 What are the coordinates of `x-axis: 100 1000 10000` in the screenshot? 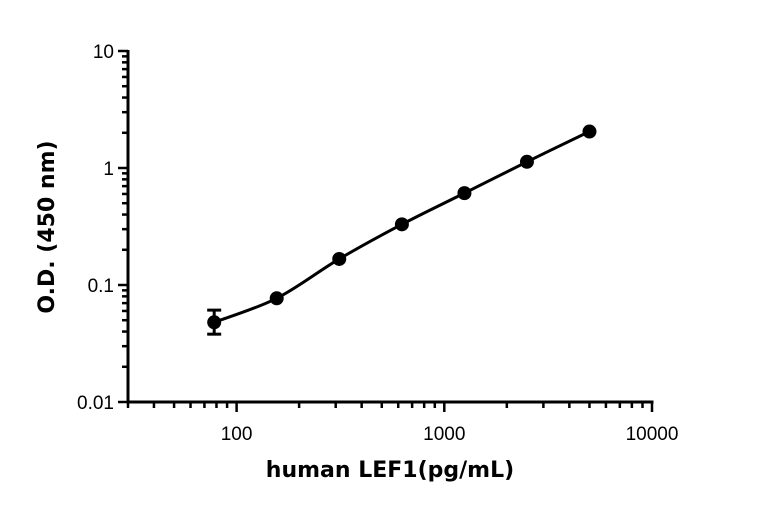 It's located at (402, 422).